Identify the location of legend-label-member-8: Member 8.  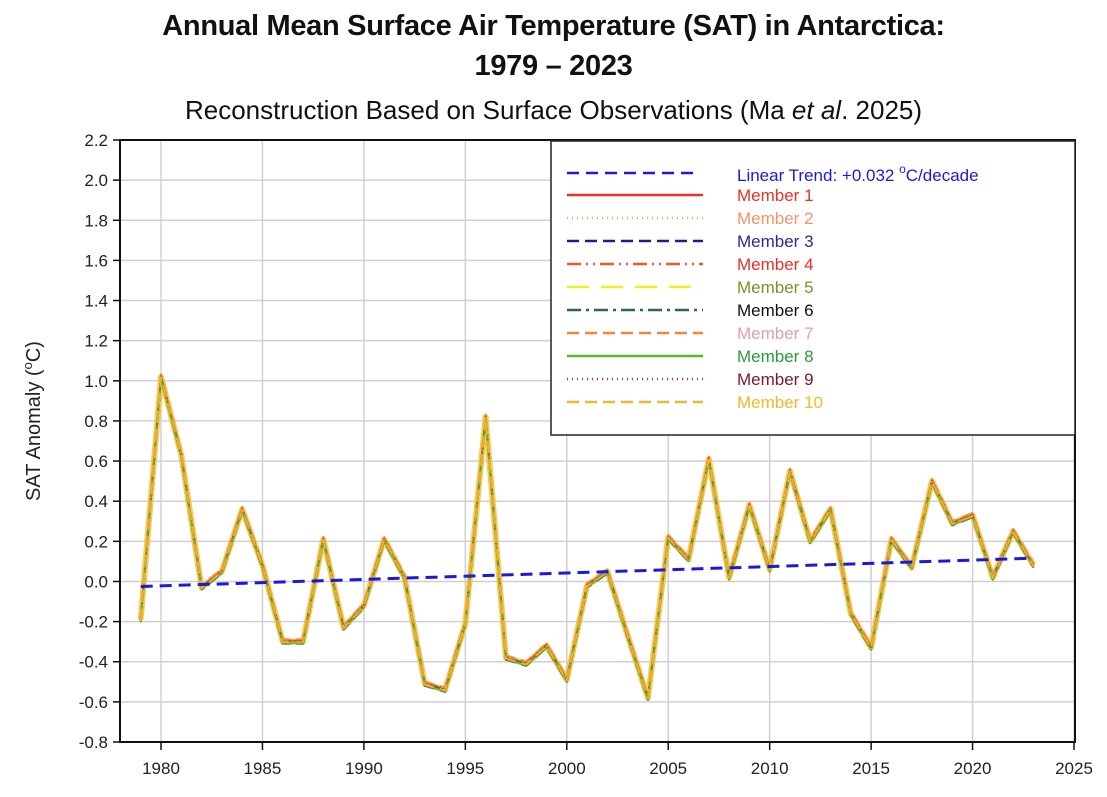
(775, 356).